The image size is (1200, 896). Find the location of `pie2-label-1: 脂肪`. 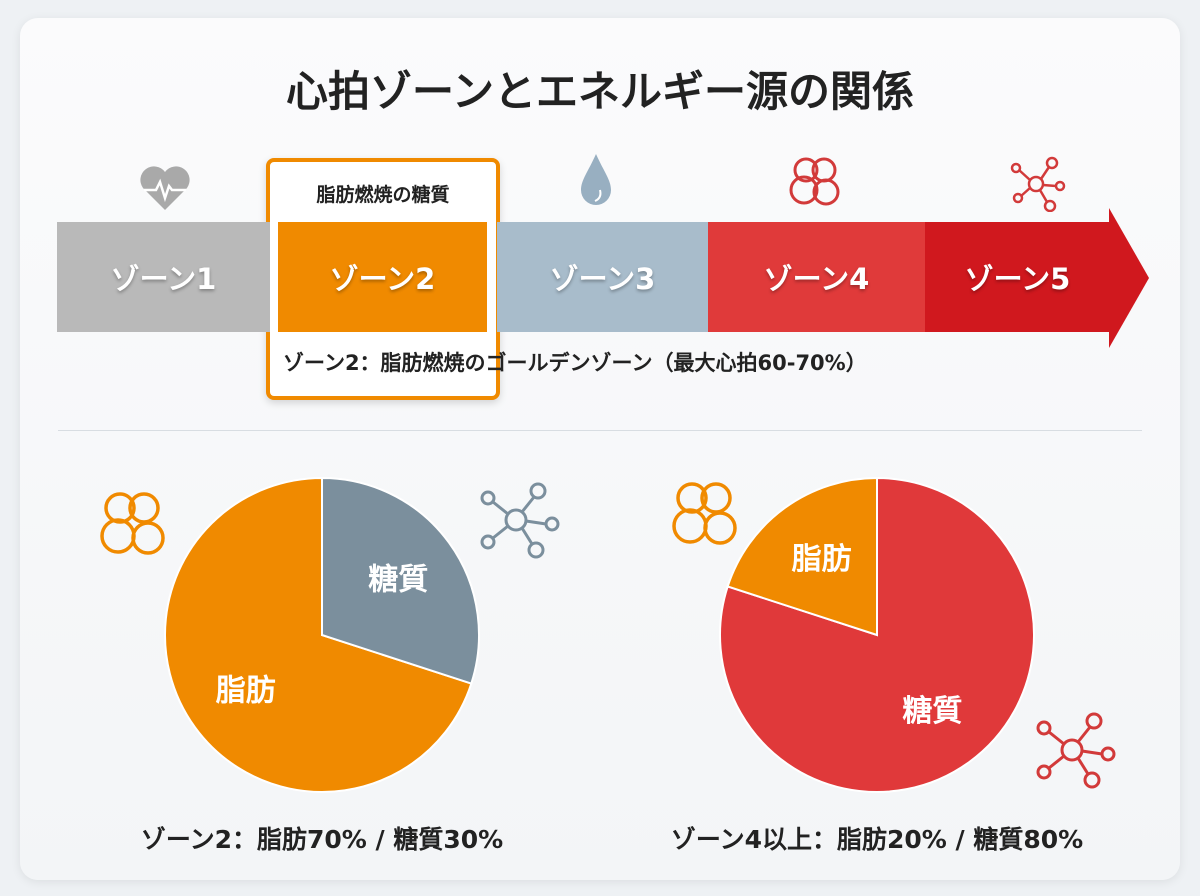

pie2-label-1: 脂肪 is located at coordinates (822, 559).